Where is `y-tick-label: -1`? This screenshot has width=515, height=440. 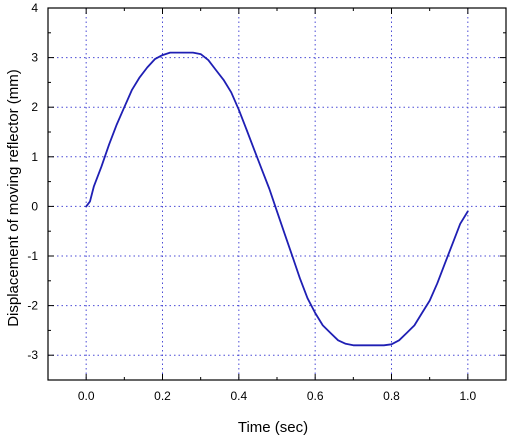
y-tick-label: -1 is located at coordinates (32, 256).